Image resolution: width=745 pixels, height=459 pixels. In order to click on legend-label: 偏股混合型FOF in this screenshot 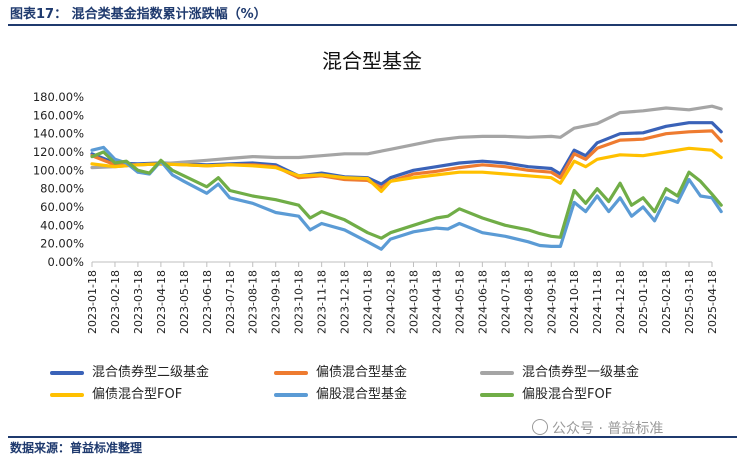, I will do `click(567, 394)`.